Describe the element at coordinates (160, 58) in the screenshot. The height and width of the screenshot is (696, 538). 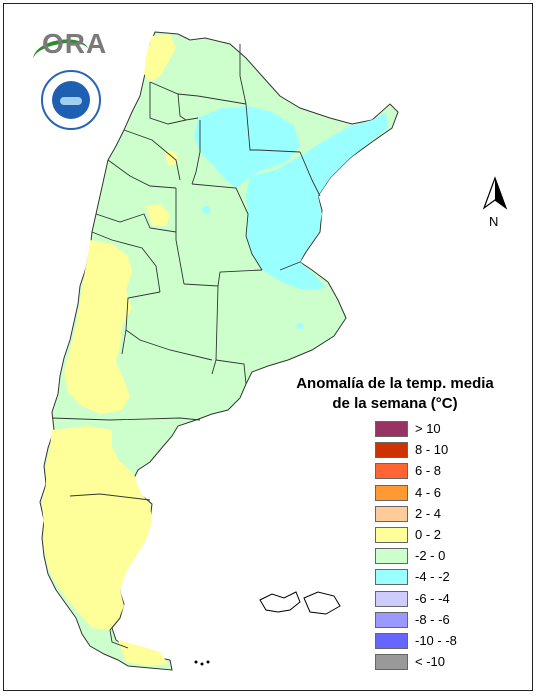
I see `anomaly-region-0-2-north` at that location.